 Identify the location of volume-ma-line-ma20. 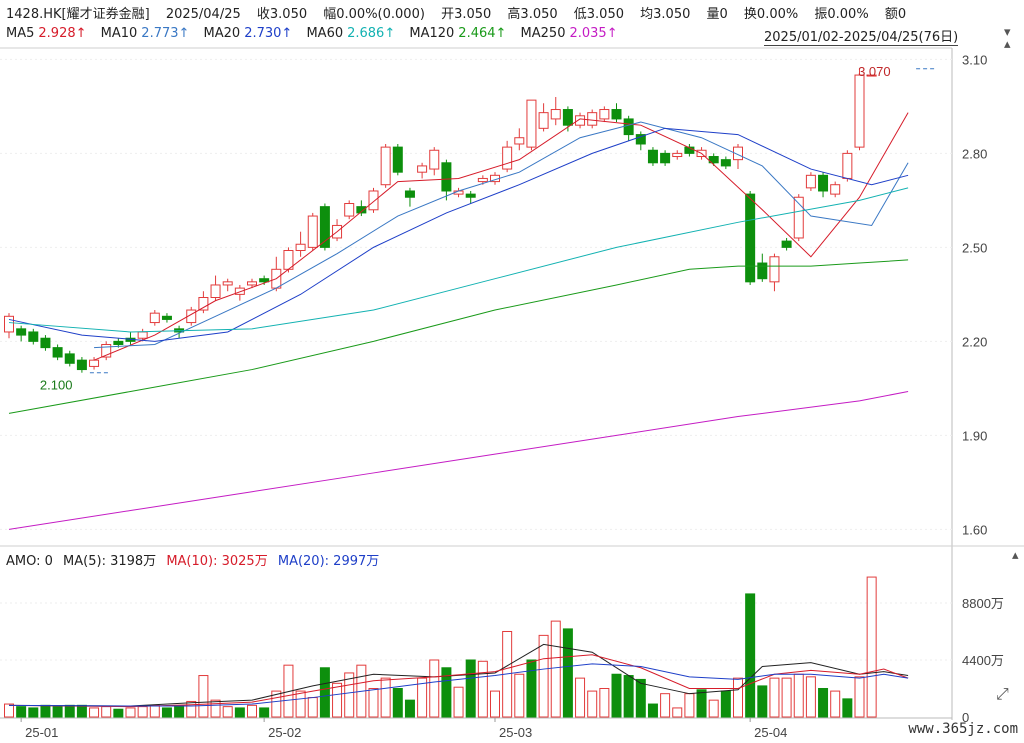
(458, 685).